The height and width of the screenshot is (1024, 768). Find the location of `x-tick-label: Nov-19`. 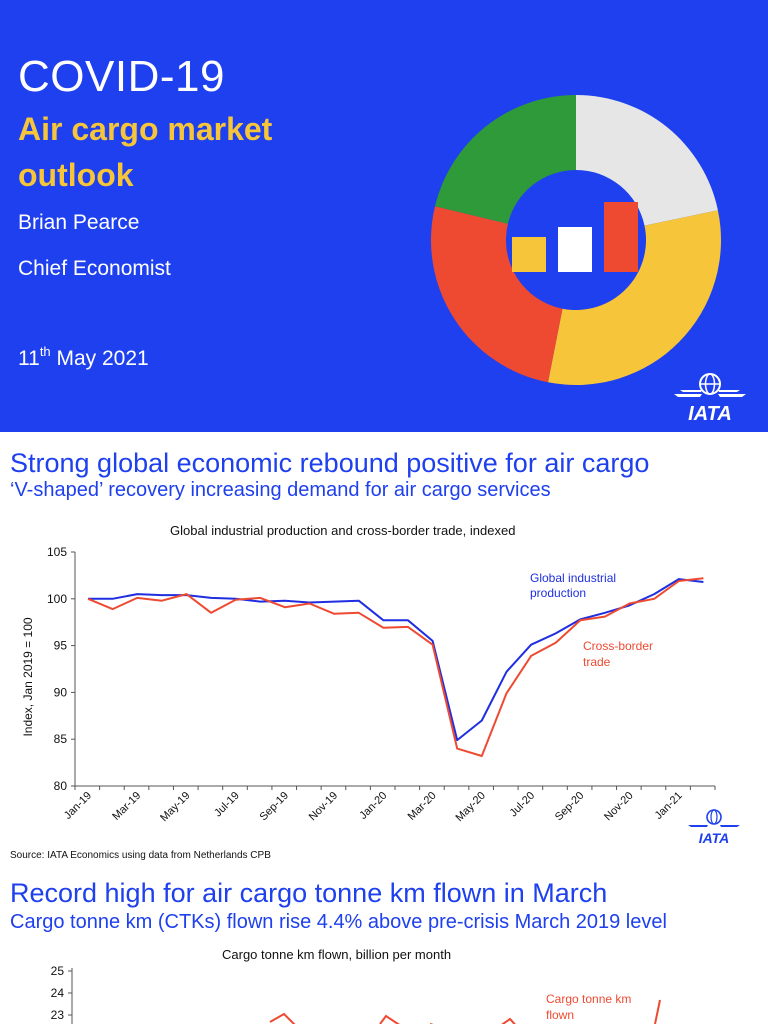

x-tick-label: Nov-19 is located at coordinates (324, 807).